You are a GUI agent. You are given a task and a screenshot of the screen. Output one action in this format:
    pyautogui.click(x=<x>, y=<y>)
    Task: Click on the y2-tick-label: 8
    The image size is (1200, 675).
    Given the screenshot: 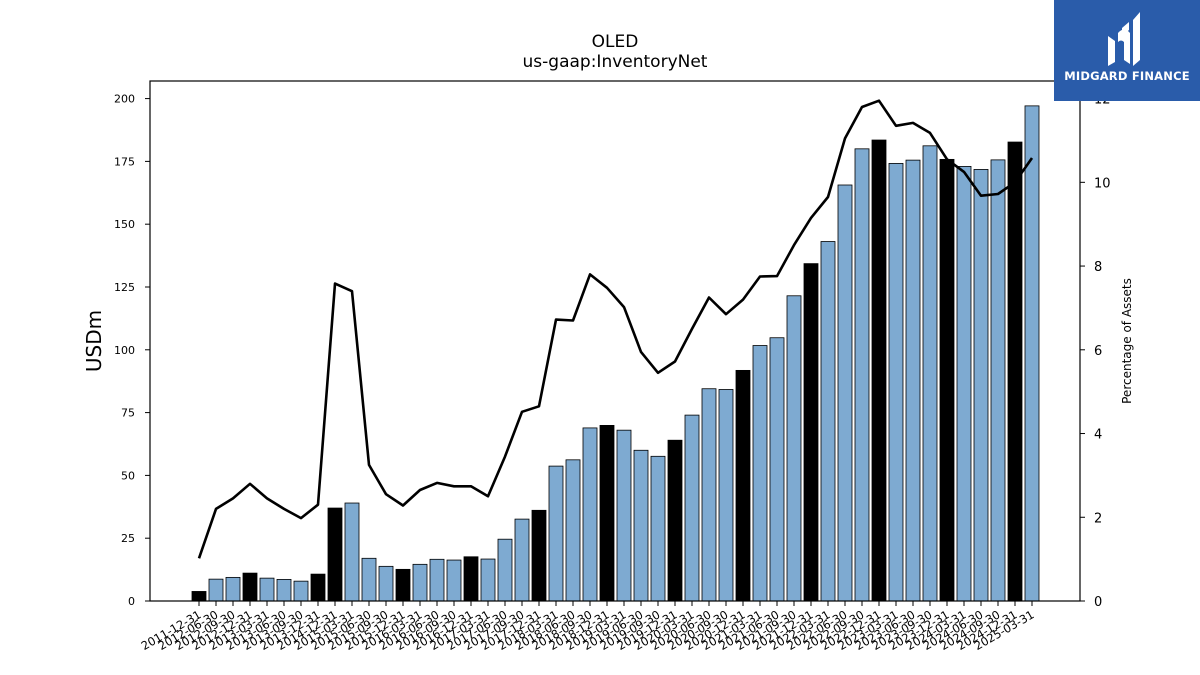 What is the action you would take?
    pyautogui.click(x=1098, y=267)
    